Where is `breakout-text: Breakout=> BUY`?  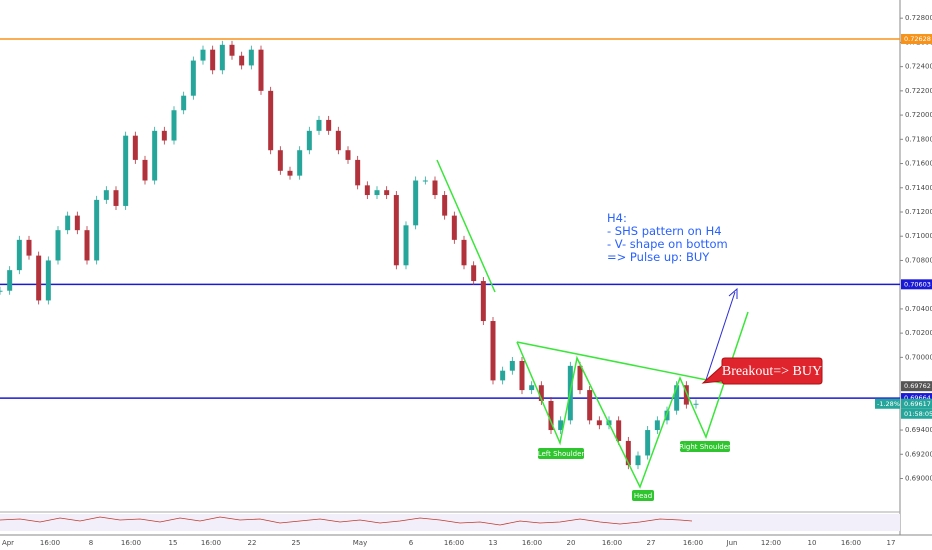 breakout-text: Breakout=> BUY is located at coordinates (772, 371).